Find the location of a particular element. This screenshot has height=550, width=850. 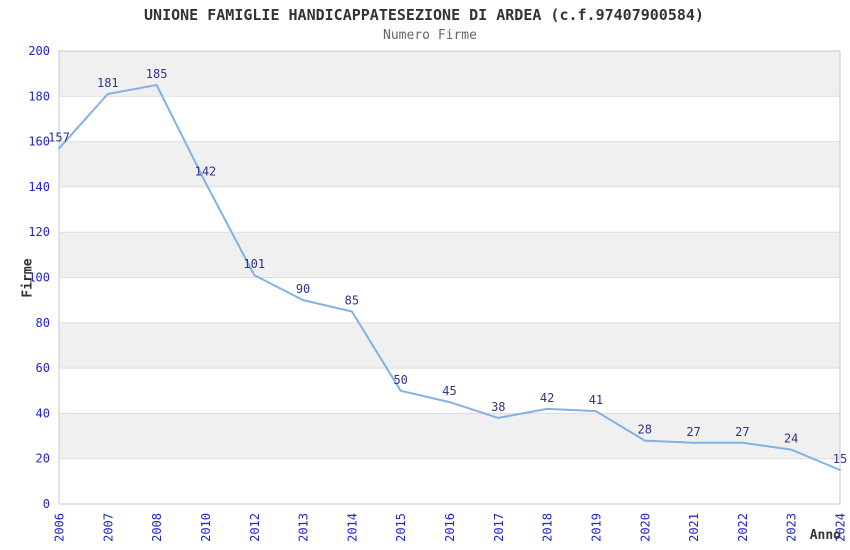

data-point-label: 50 is located at coordinates (400, 380).